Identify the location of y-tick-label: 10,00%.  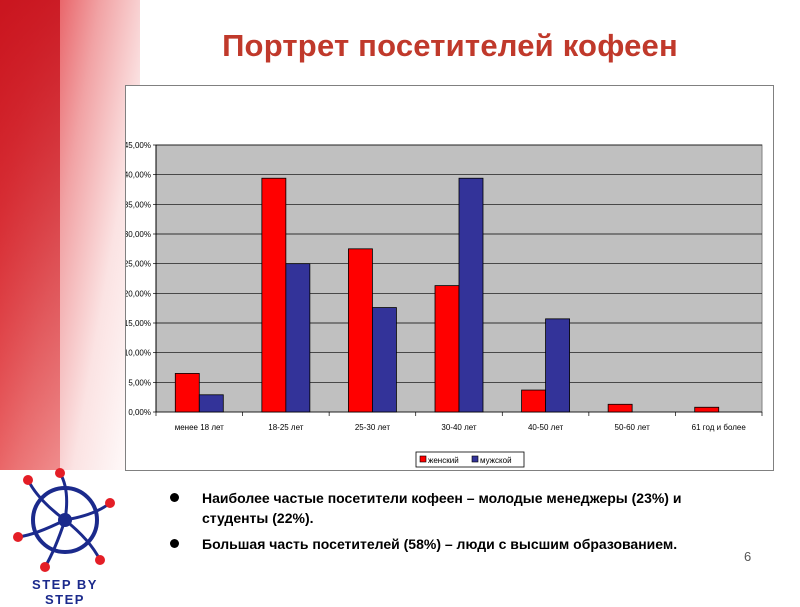
(138, 353).